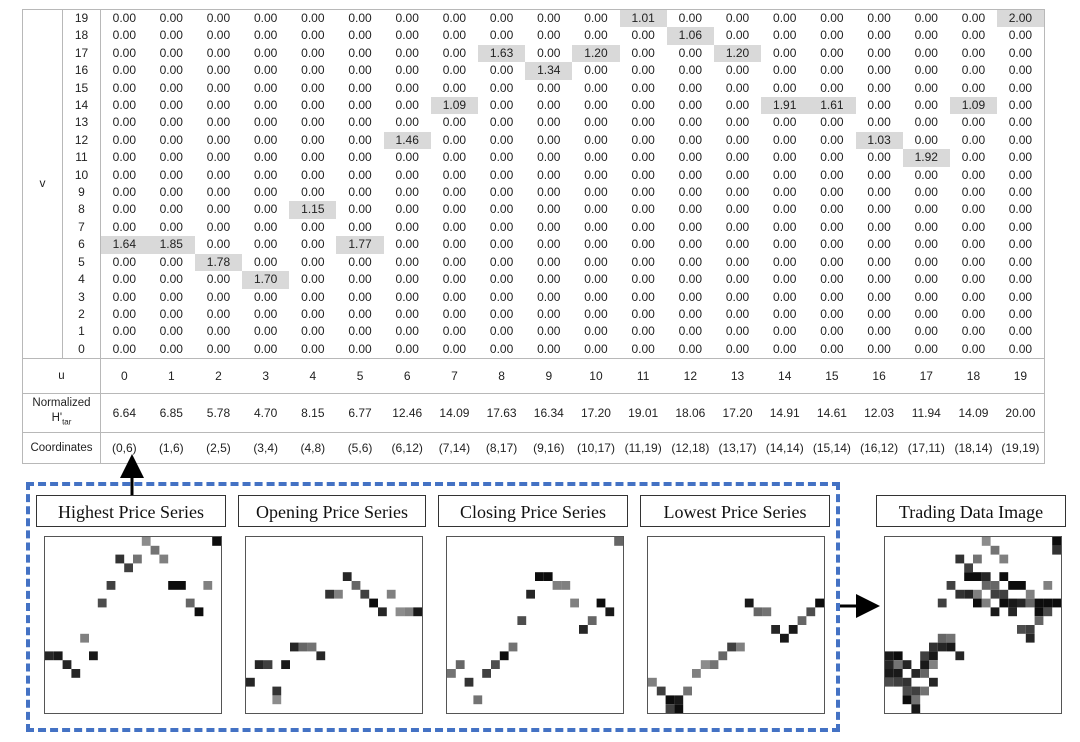  What do you see at coordinates (737, 53) in the screenshot?
I see `matrix-cell: 1.20` at bounding box center [737, 53].